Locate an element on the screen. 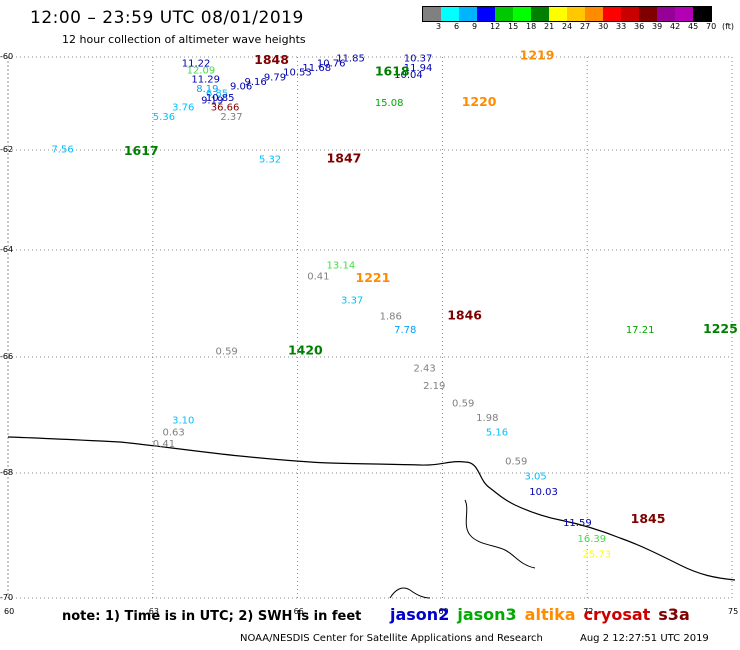 This screenshot has height=650, width=740. pass-time-label: 1845 is located at coordinates (648, 518).